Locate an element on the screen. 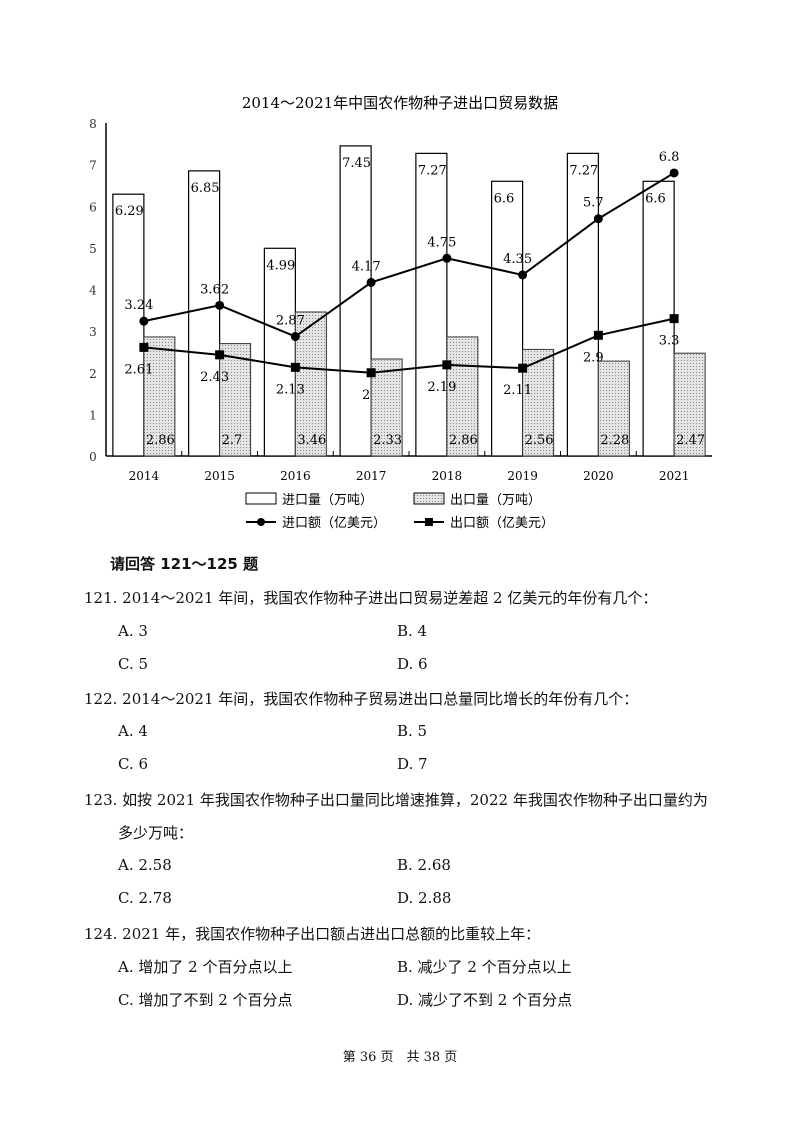 Image resolution: width=800 pixels, height=1124 pixels. x-tick-label: 2018 is located at coordinates (447, 476).